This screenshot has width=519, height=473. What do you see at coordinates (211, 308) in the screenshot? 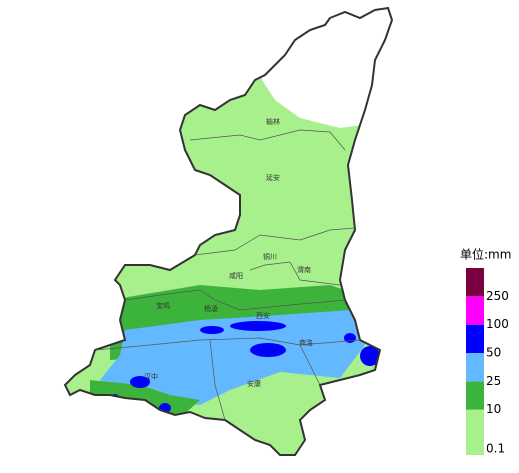
I see `city-label: 杨凌` at bounding box center [211, 308].